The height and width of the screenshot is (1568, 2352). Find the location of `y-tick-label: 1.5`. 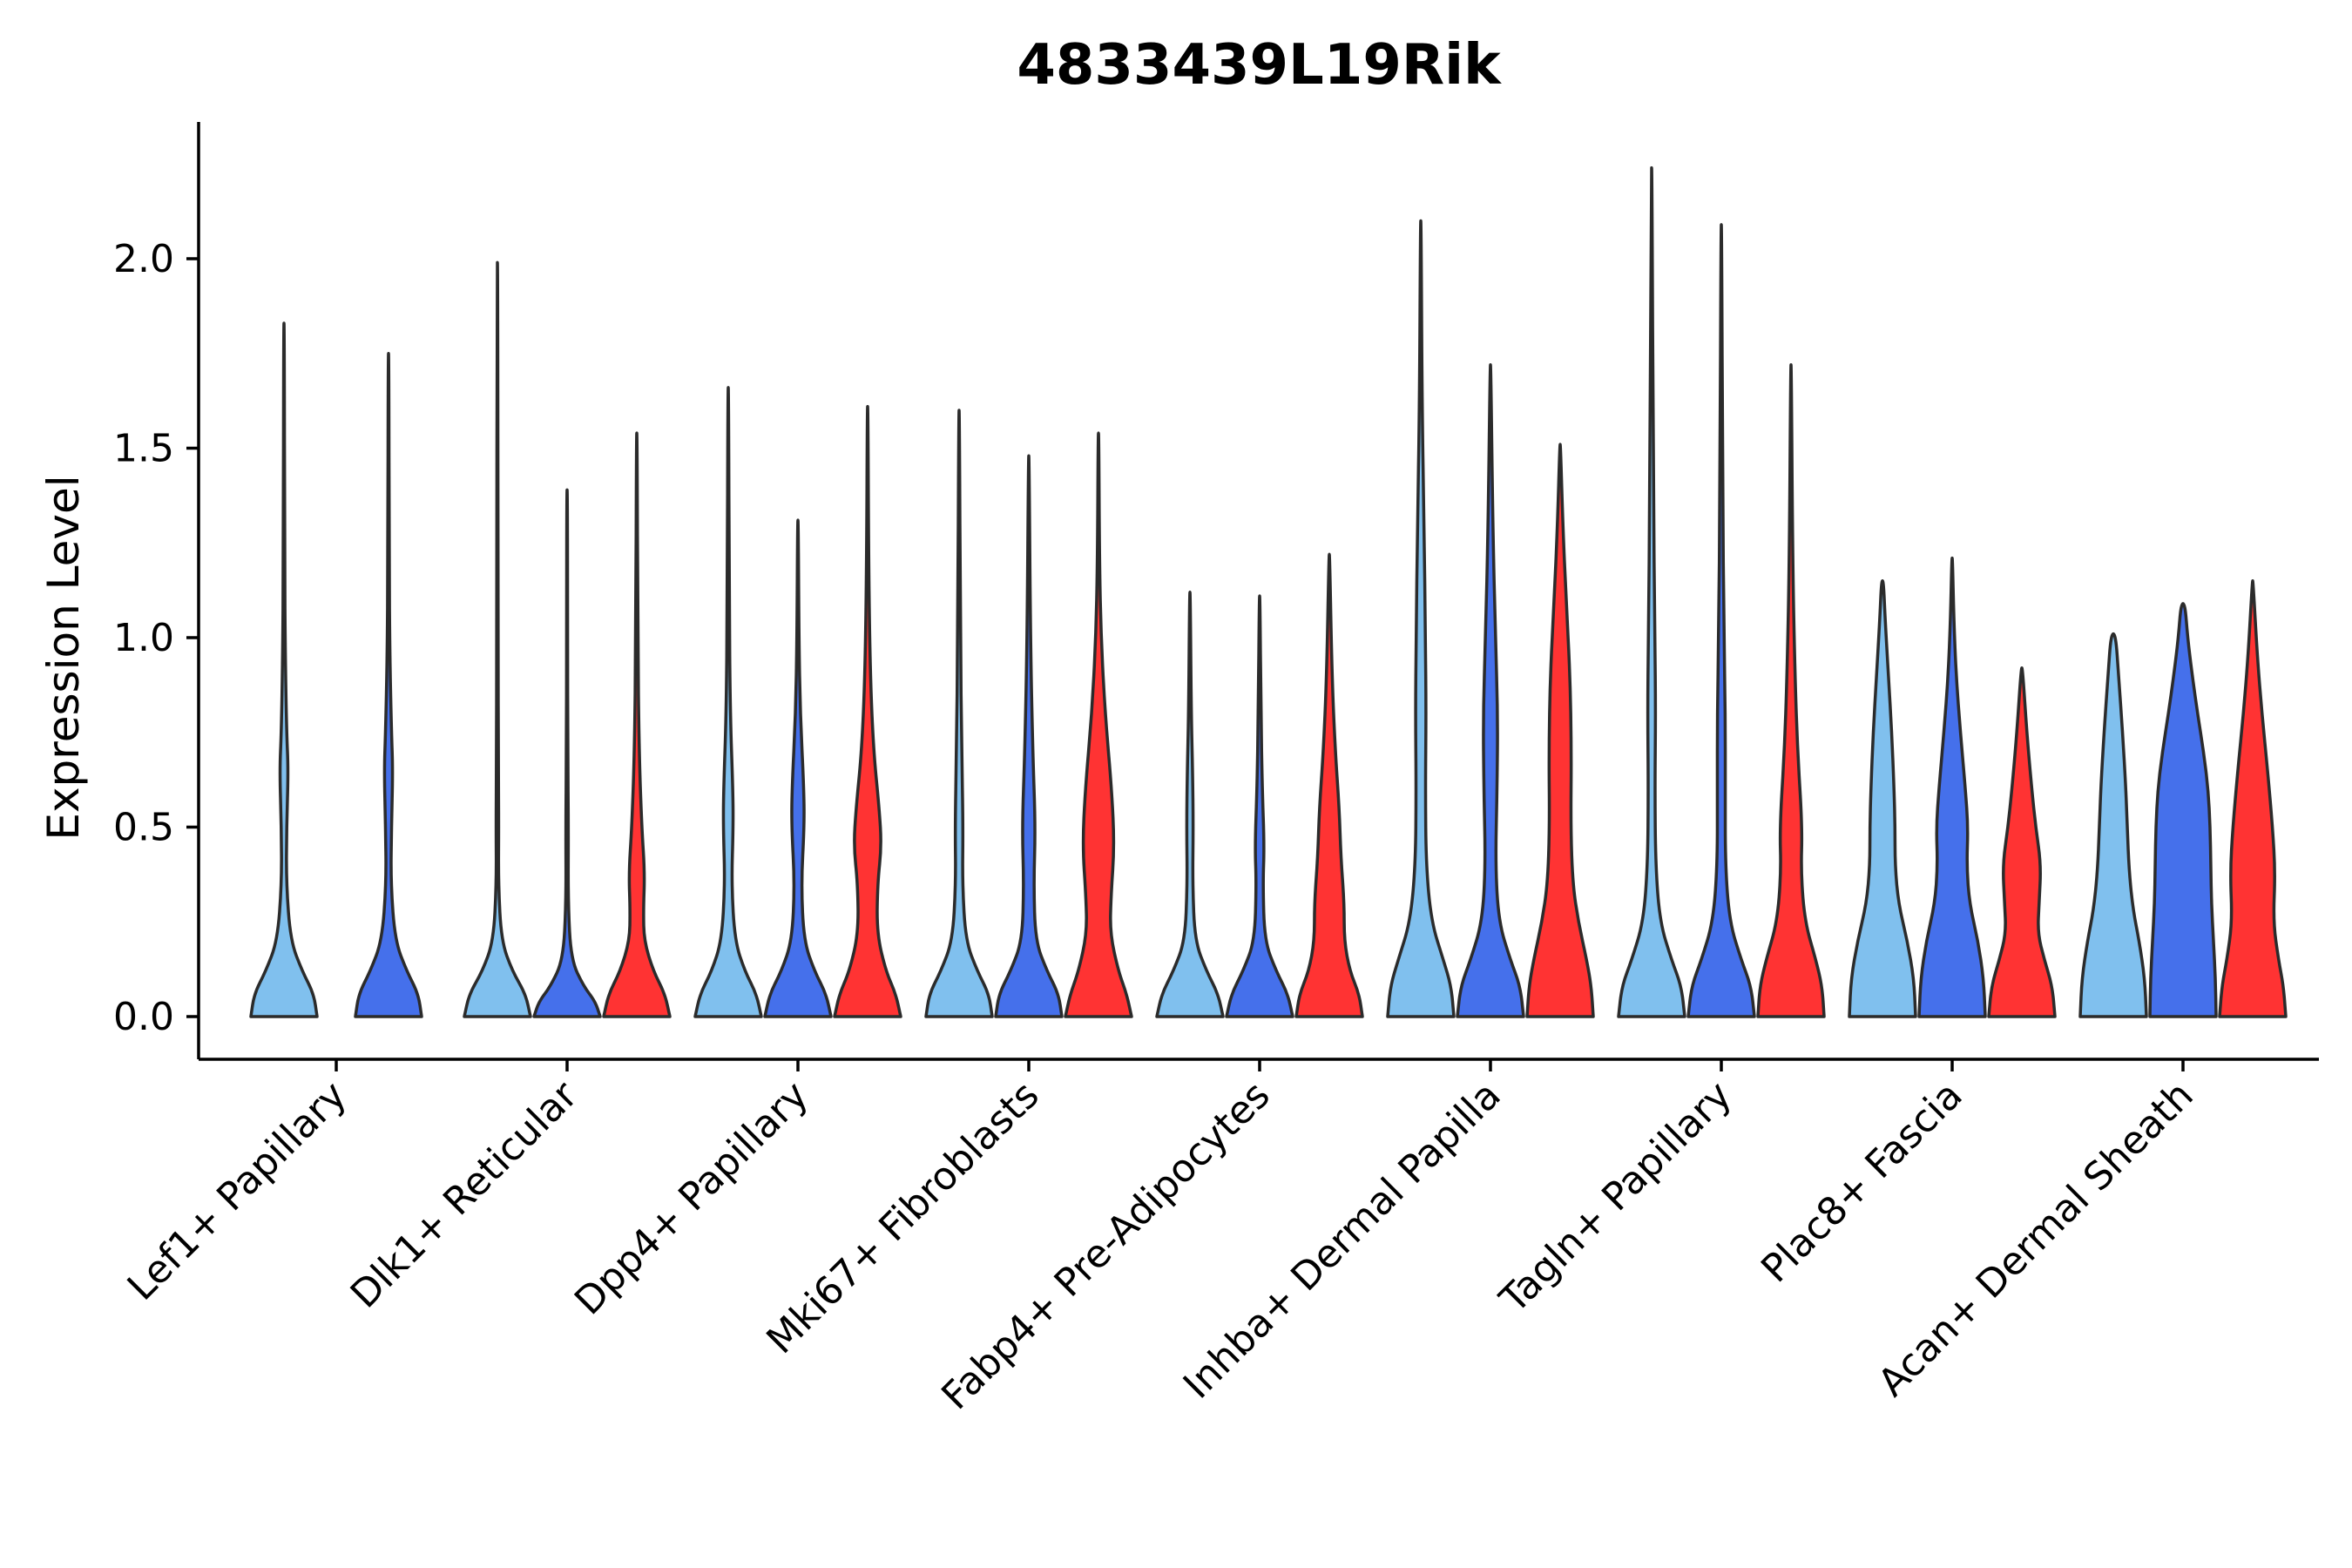

y-tick-label: 1.5 is located at coordinates (143, 449).